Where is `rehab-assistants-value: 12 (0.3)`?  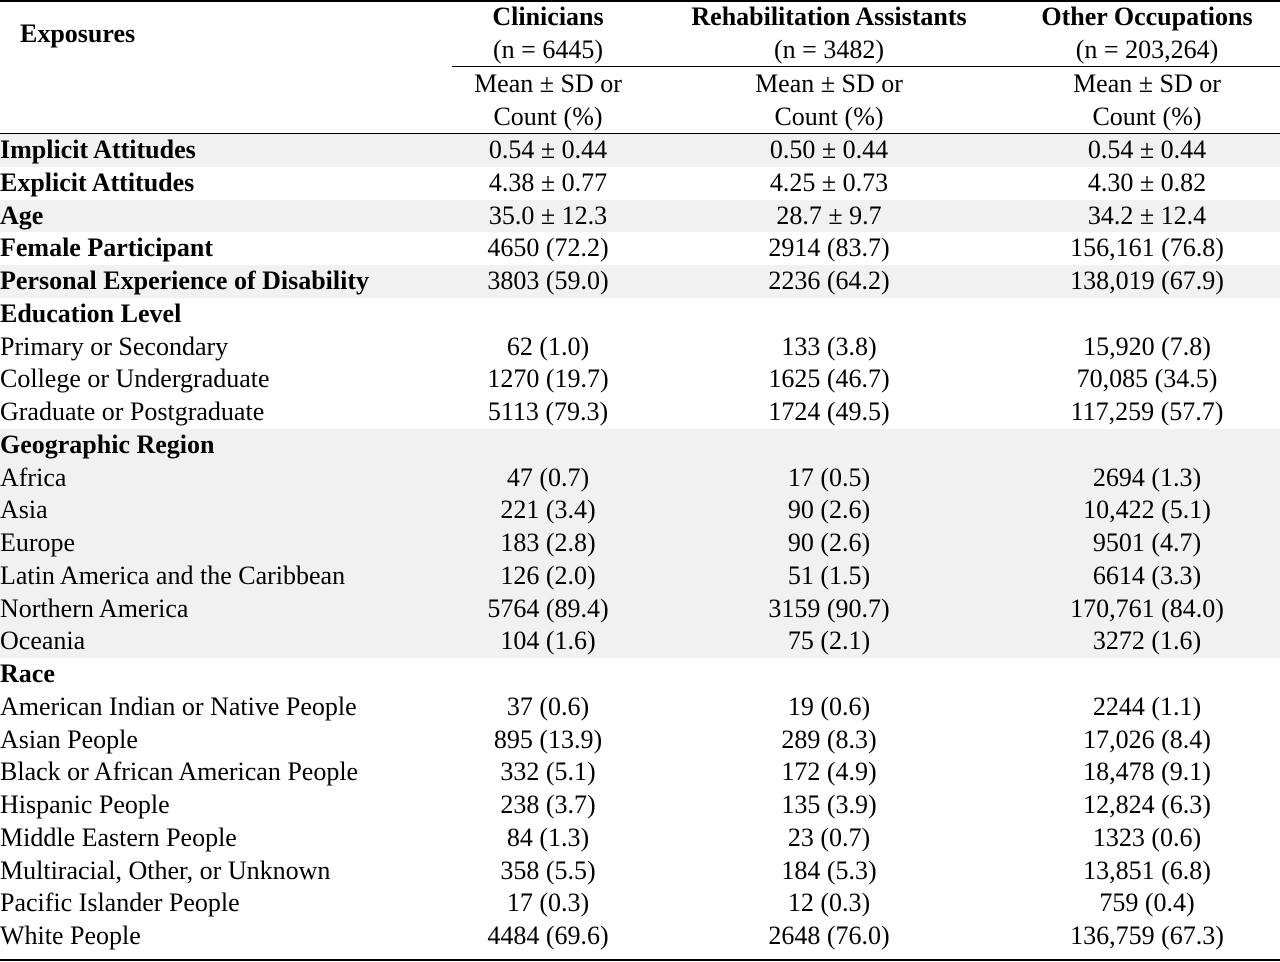
rehab-assistants-value: 12 (0.3) is located at coordinates (829, 903).